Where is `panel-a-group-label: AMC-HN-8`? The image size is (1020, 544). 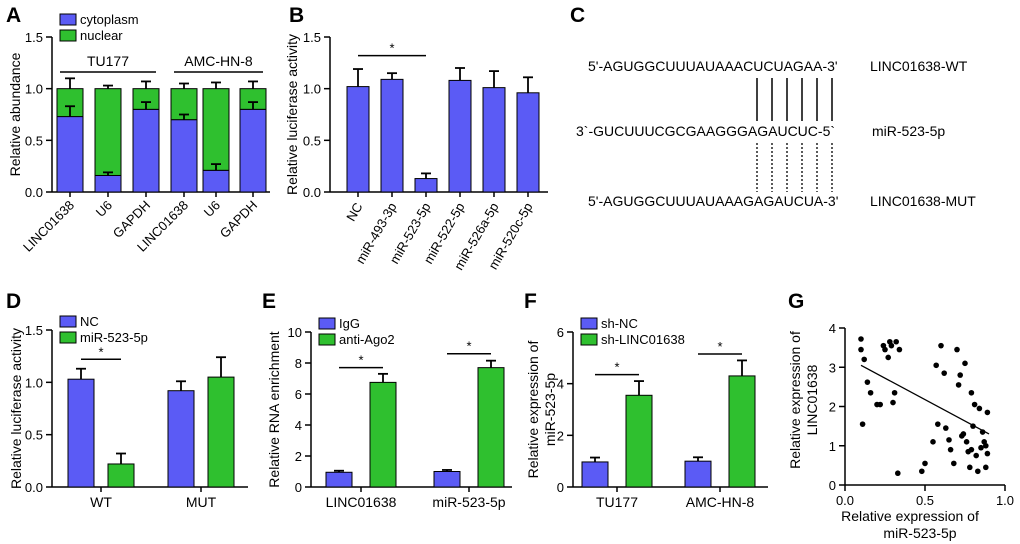
panel-a-group-label: AMC-HN-8 is located at coordinates (218, 61).